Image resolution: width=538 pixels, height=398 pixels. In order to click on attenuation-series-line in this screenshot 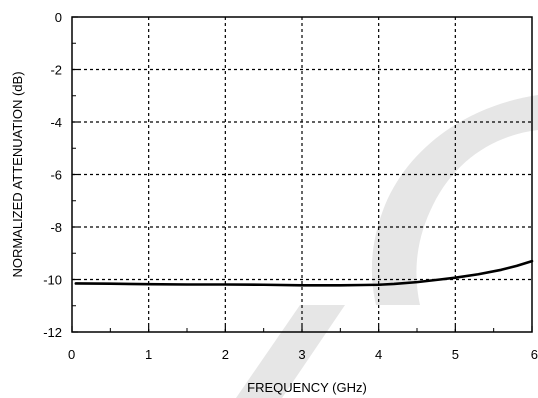, I will do `click(304, 273)`.